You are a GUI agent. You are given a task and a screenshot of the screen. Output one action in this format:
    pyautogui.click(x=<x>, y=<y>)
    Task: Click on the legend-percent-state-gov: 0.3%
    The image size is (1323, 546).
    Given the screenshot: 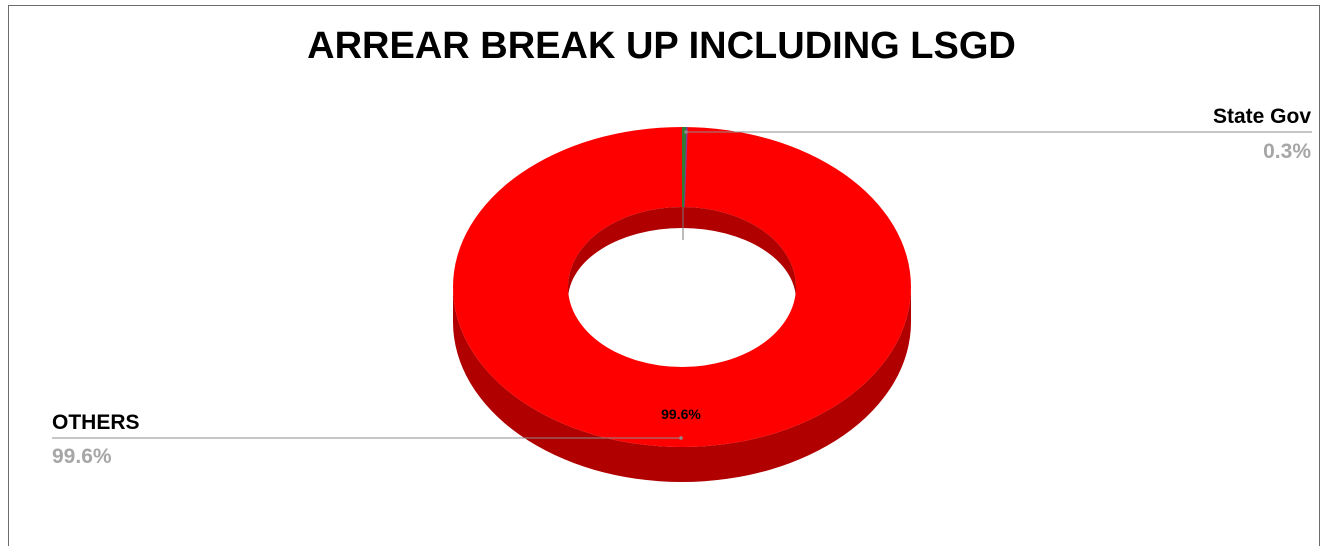 What is the action you would take?
    pyautogui.click(x=1287, y=151)
    